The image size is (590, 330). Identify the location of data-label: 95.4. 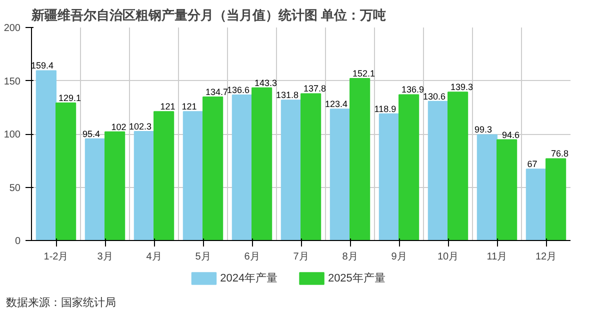
(91, 133).